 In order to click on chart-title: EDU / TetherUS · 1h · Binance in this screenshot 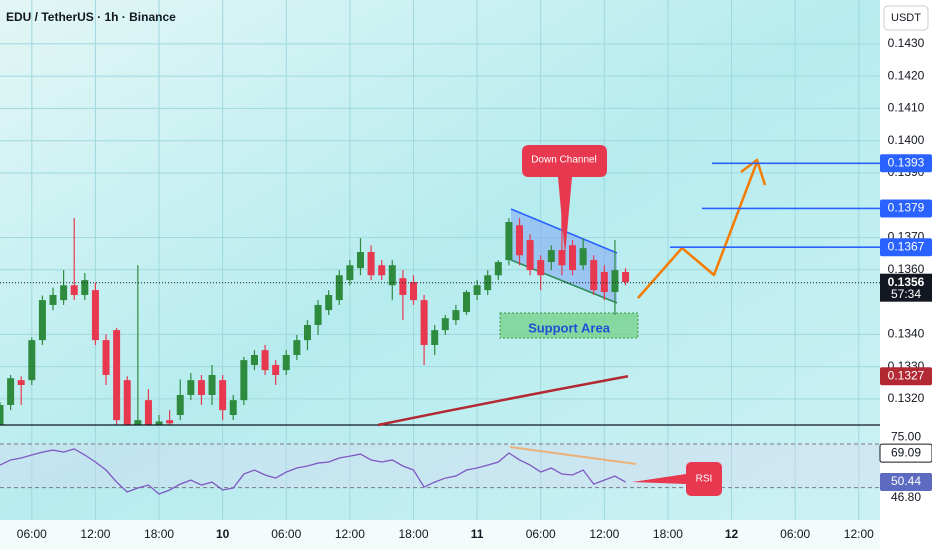, I will do `click(91, 17)`.